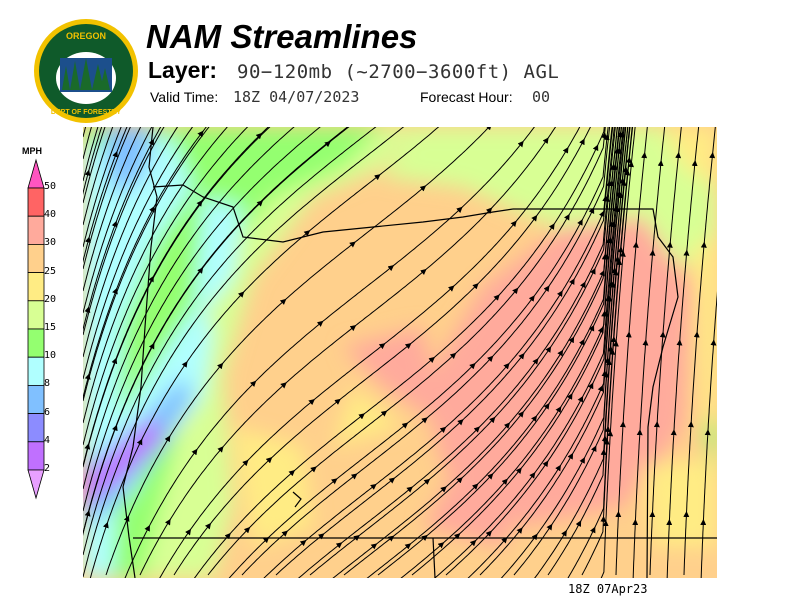 Image resolution: width=800 pixels, height=600 pixels. Describe the element at coordinates (184, 97) in the screenshot. I see `valid-time-label: Valid Time:` at that location.